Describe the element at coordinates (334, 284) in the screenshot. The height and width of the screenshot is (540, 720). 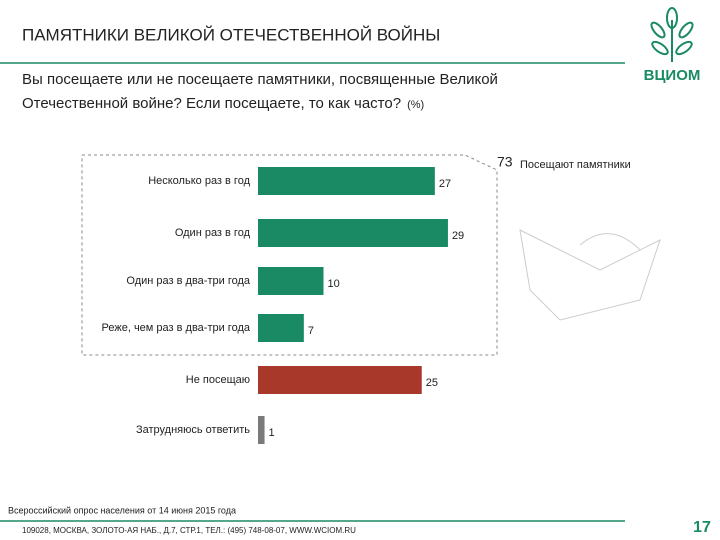
I see `value-label: 10` at that location.